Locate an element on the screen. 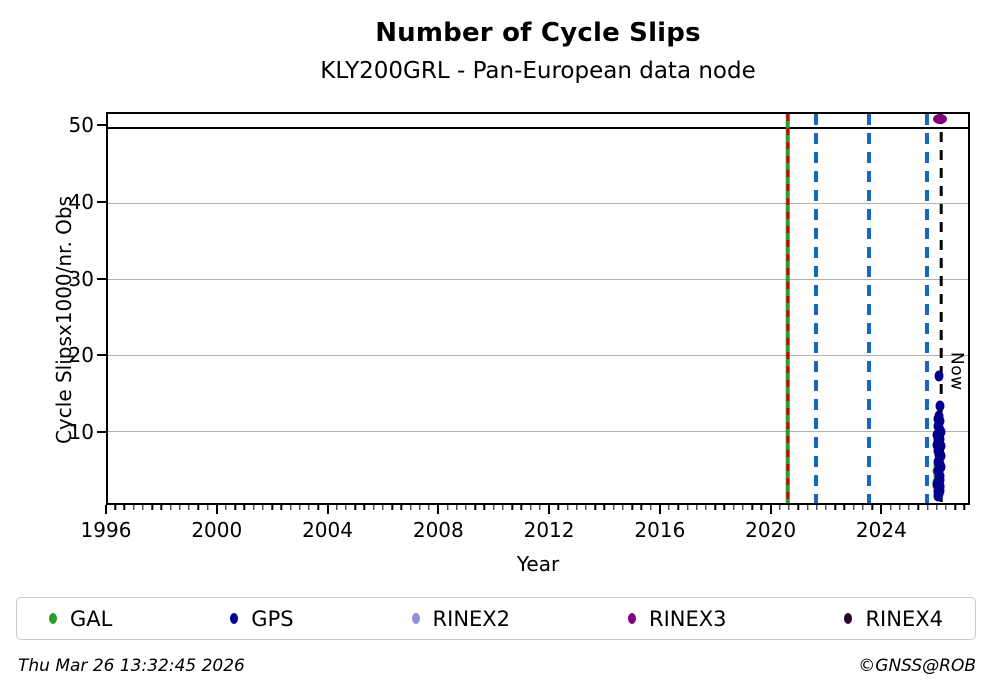 The width and height of the screenshot is (992, 699). legend-label-rinex2: RINEX2 is located at coordinates (471, 618).